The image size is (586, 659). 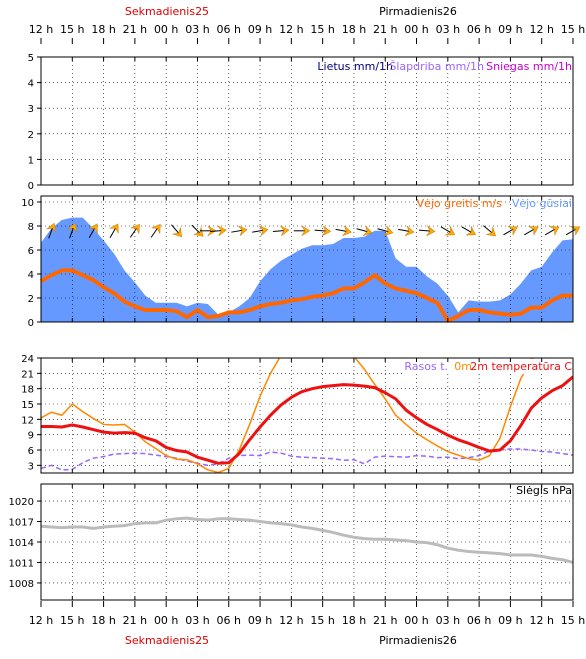 What do you see at coordinates (460, 203) in the screenshot?
I see `legend-wind-speed: Vėjo greitis m/s` at bounding box center [460, 203].